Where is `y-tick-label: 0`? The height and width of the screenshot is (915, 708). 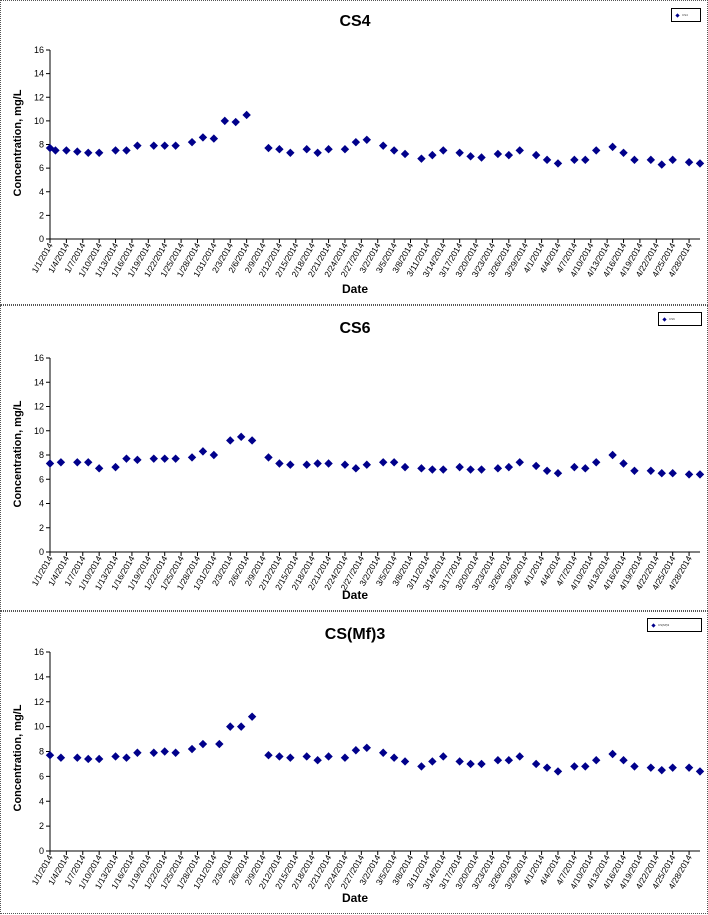
y-tick-label: 0 is located at coordinates (41, 552).